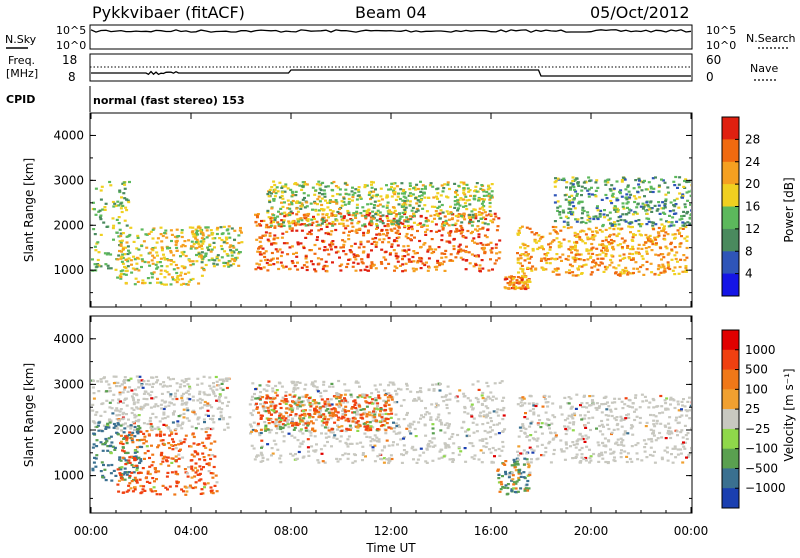 The height and width of the screenshot is (558, 800). Describe the element at coordinates (391, 73) in the screenshot. I see `freq-trace` at that location.